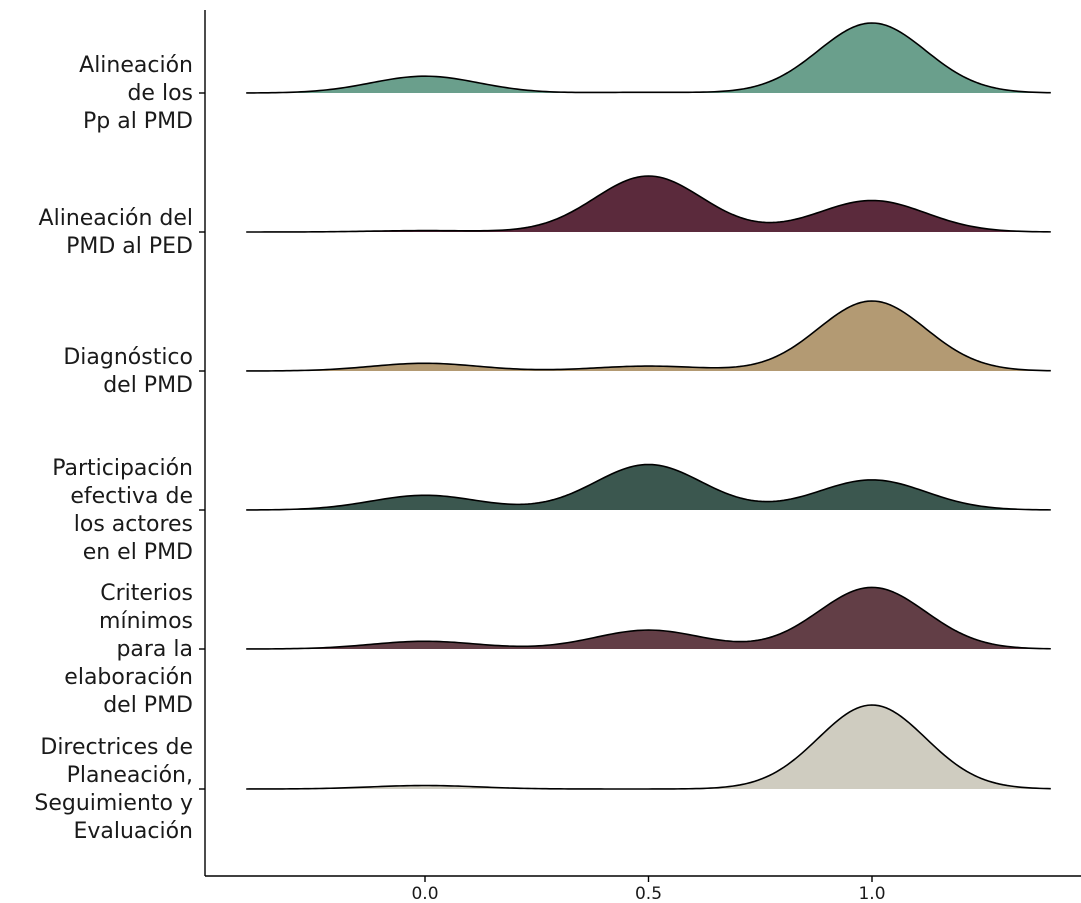 This screenshot has height=903, width=1081. I want to click on category-label-0: Alineación de los Pp al PMD, so click(136, 93).